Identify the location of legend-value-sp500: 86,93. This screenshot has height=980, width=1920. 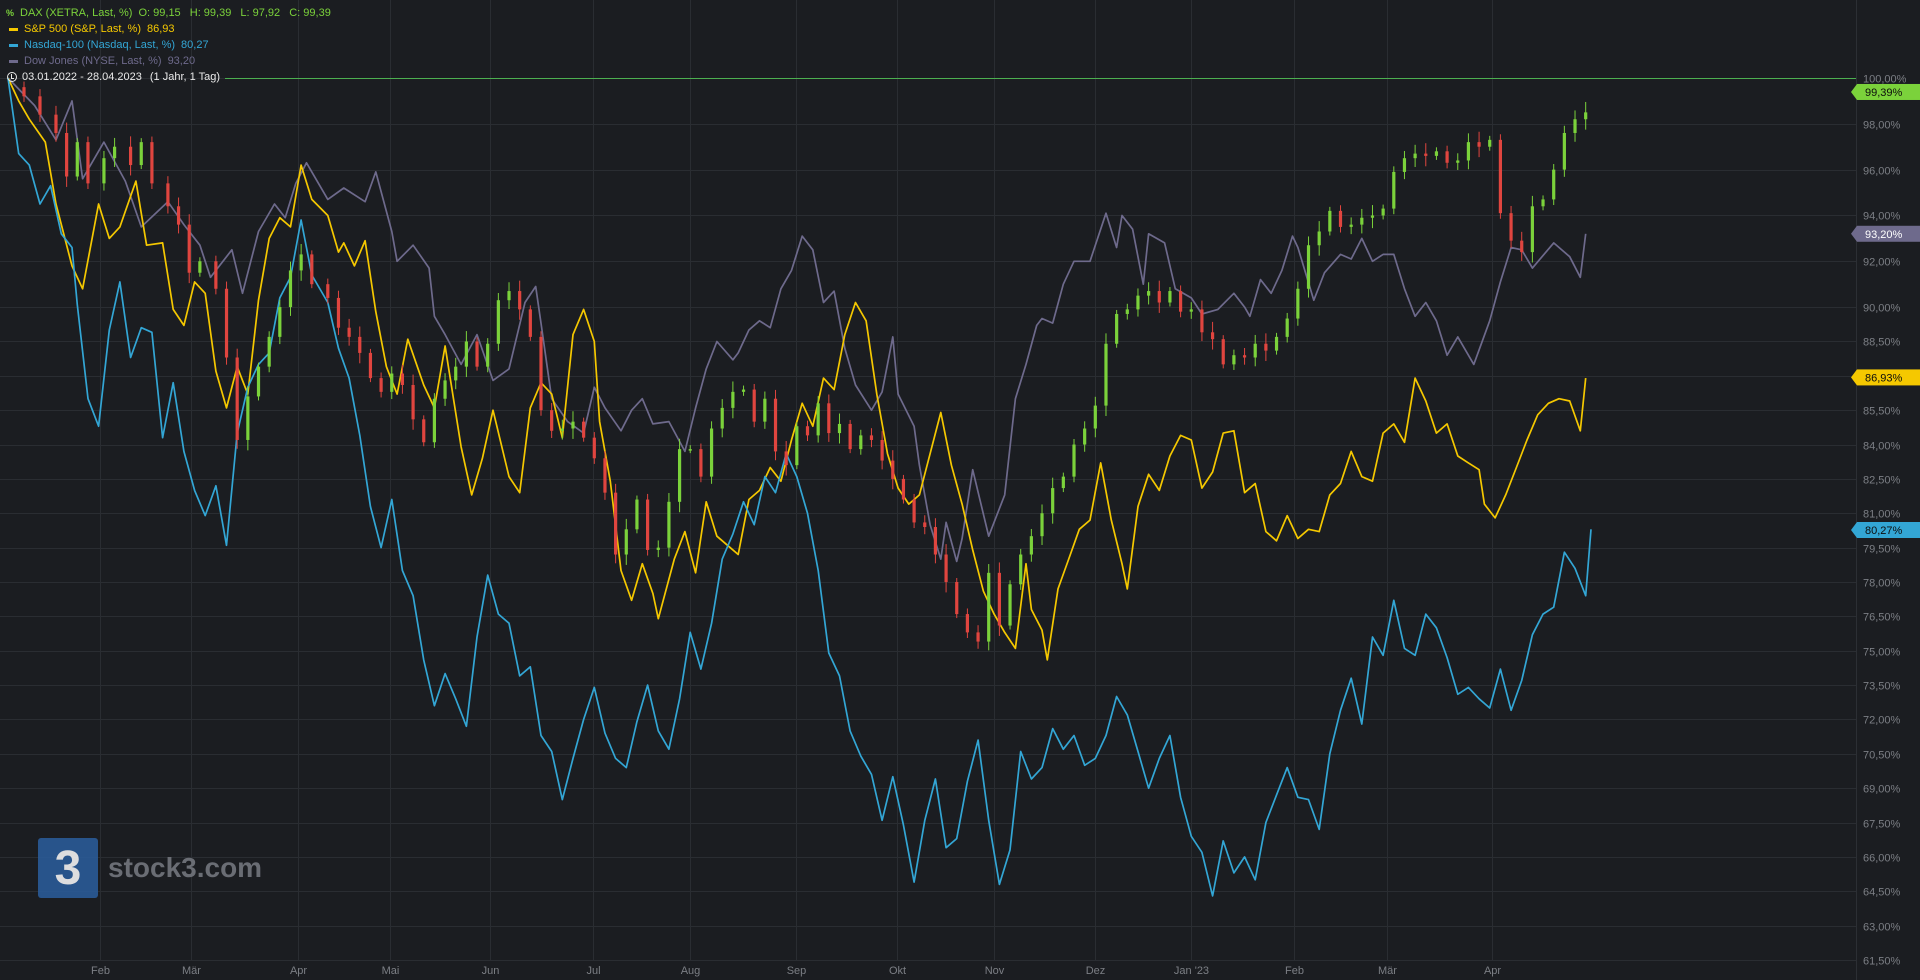
(161, 29).